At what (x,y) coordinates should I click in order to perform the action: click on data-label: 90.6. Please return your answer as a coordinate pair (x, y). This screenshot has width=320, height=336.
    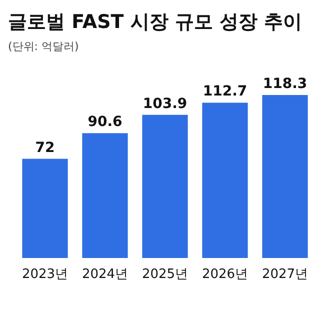
    Looking at the image, I should click on (105, 122).